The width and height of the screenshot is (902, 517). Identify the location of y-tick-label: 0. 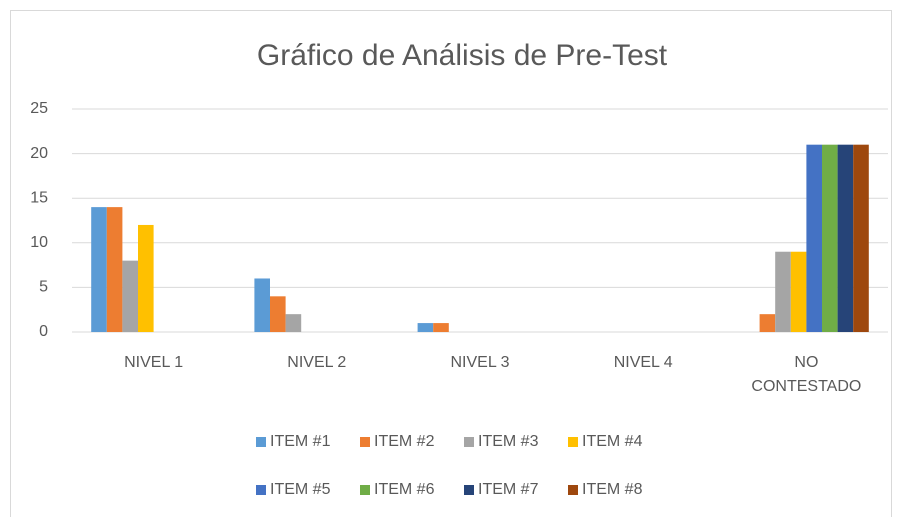
(43, 331).